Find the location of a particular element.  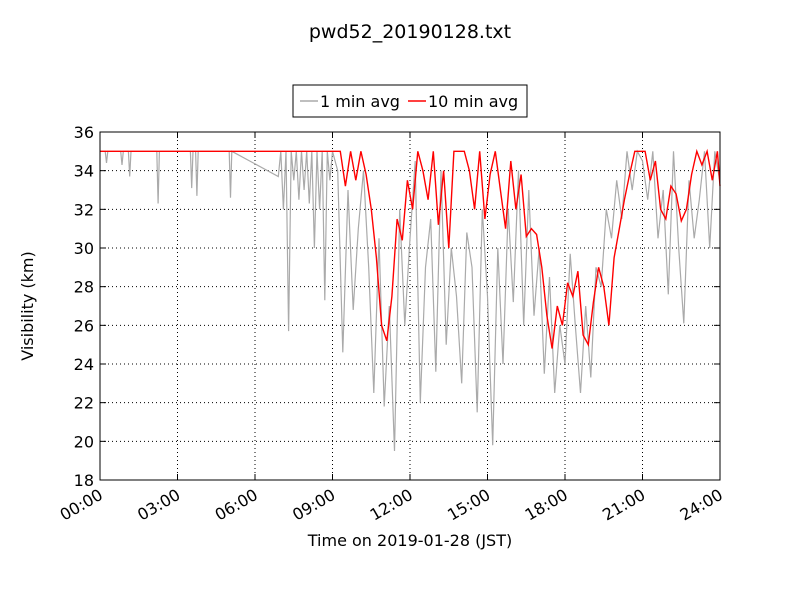

y-tick-label: 26 is located at coordinates (84, 325).